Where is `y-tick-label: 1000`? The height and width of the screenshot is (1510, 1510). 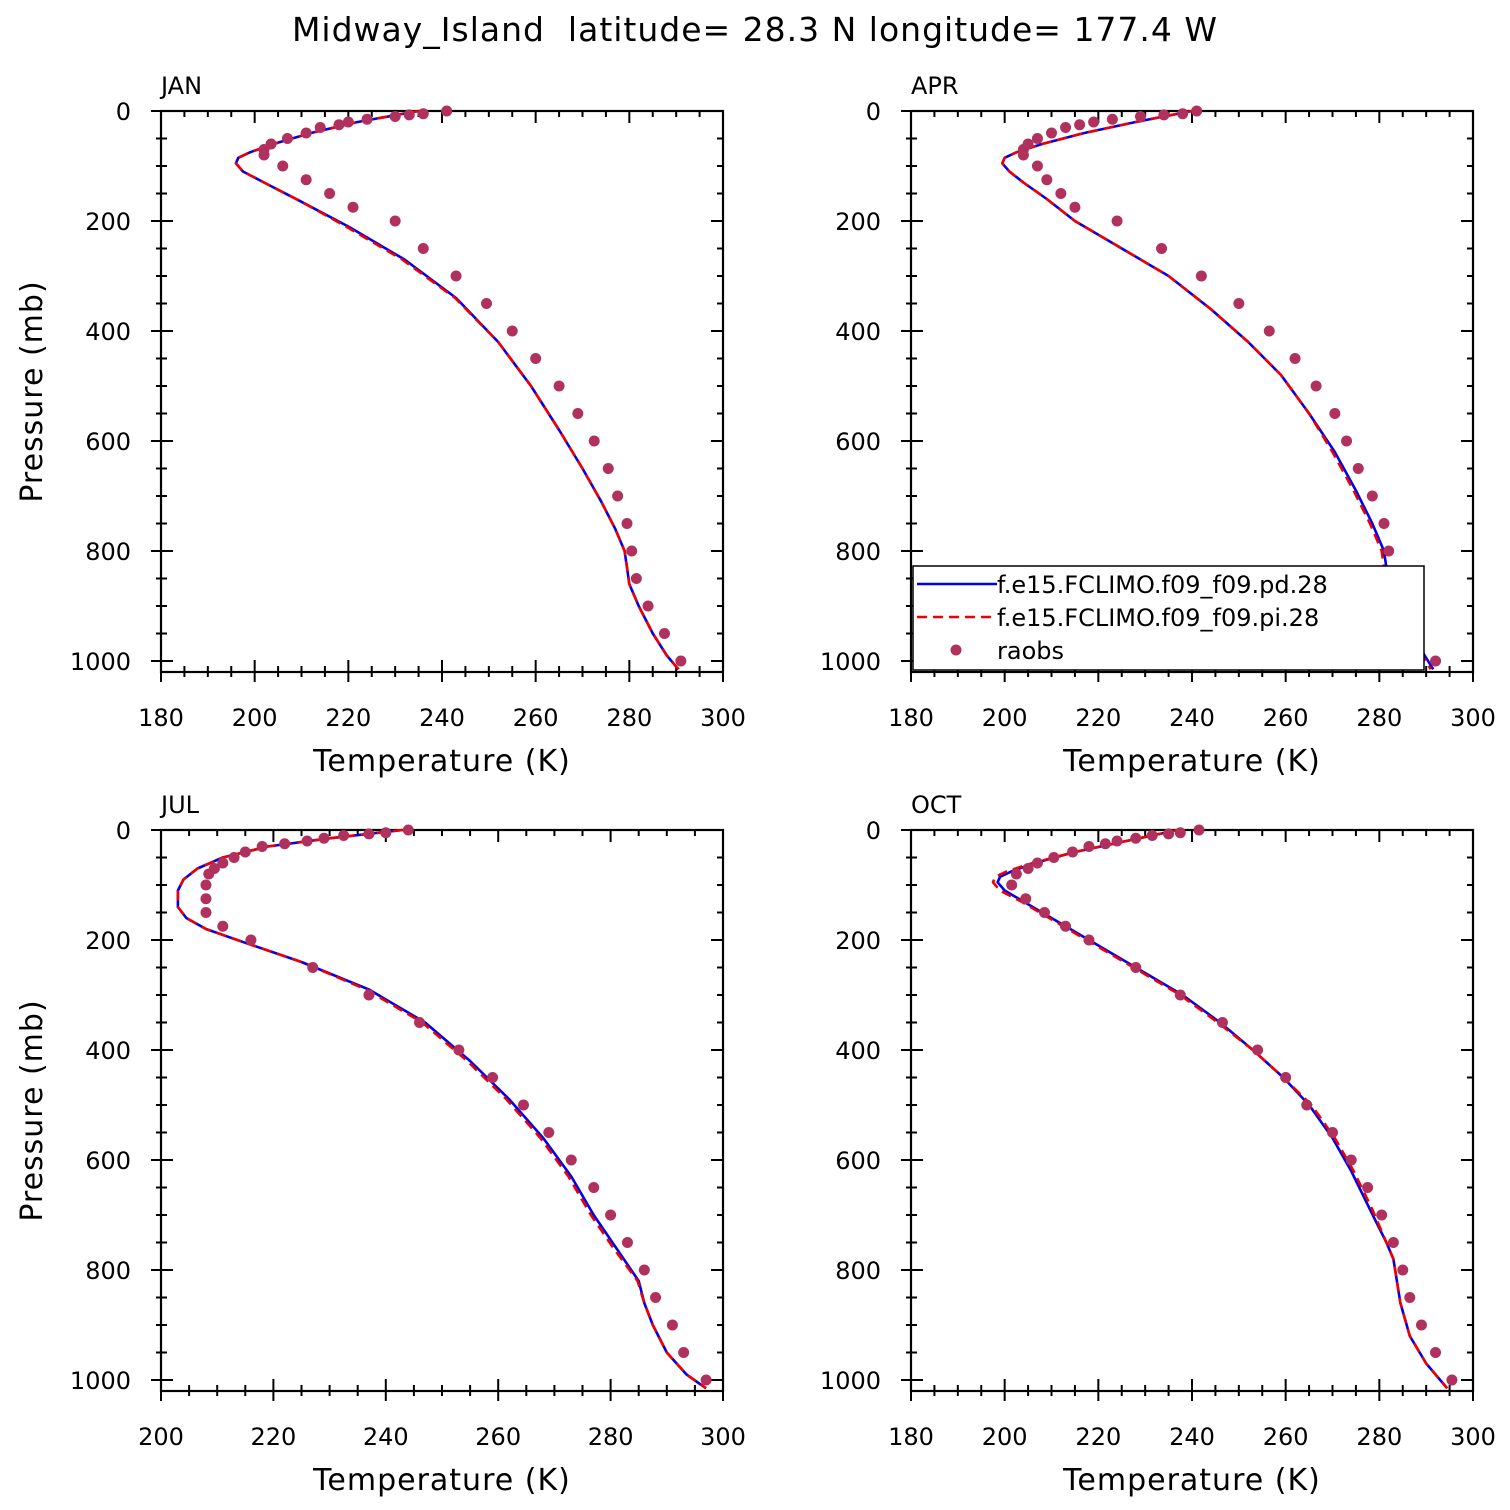 y-tick-label: 1000 is located at coordinates (850, 662).